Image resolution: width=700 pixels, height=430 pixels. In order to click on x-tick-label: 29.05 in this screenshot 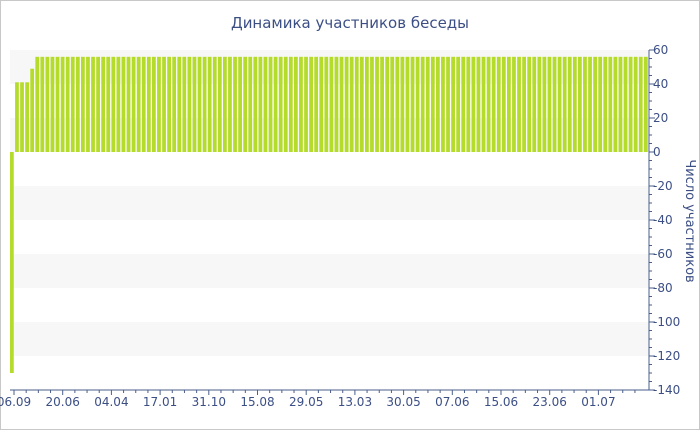, I will do `click(306, 402)`.